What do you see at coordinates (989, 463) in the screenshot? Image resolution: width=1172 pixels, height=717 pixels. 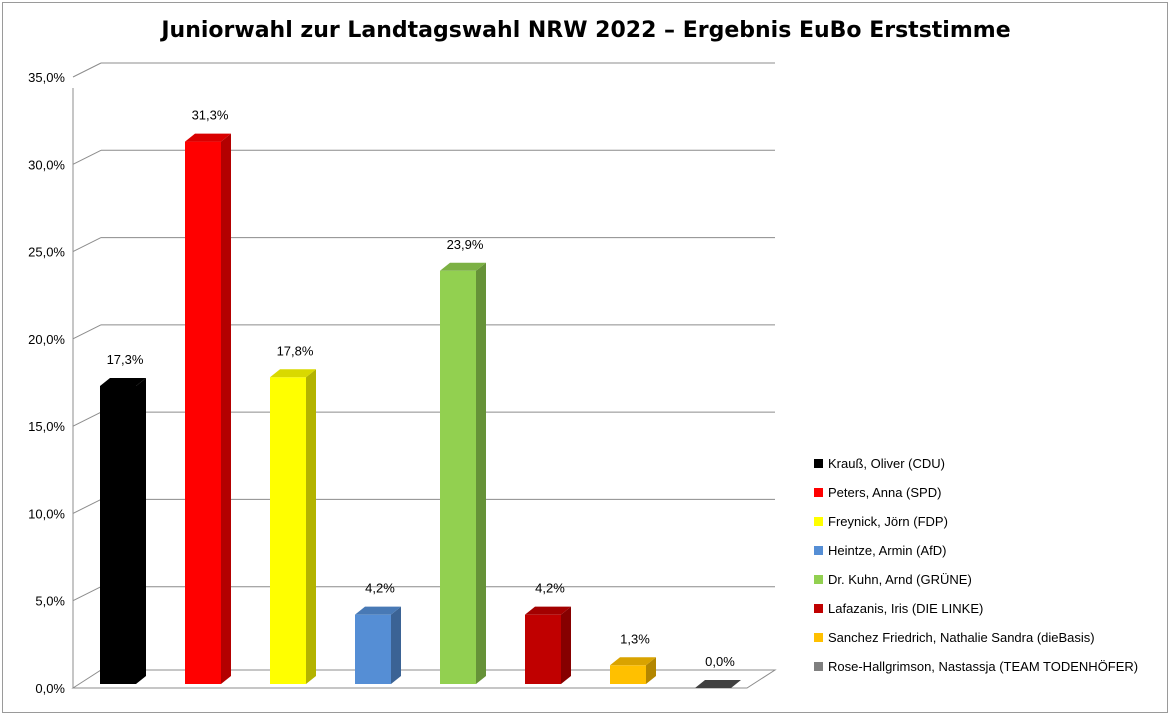 I see `legend-item: Krauß, Oliver (CDU)` at bounding box center [989, 463].